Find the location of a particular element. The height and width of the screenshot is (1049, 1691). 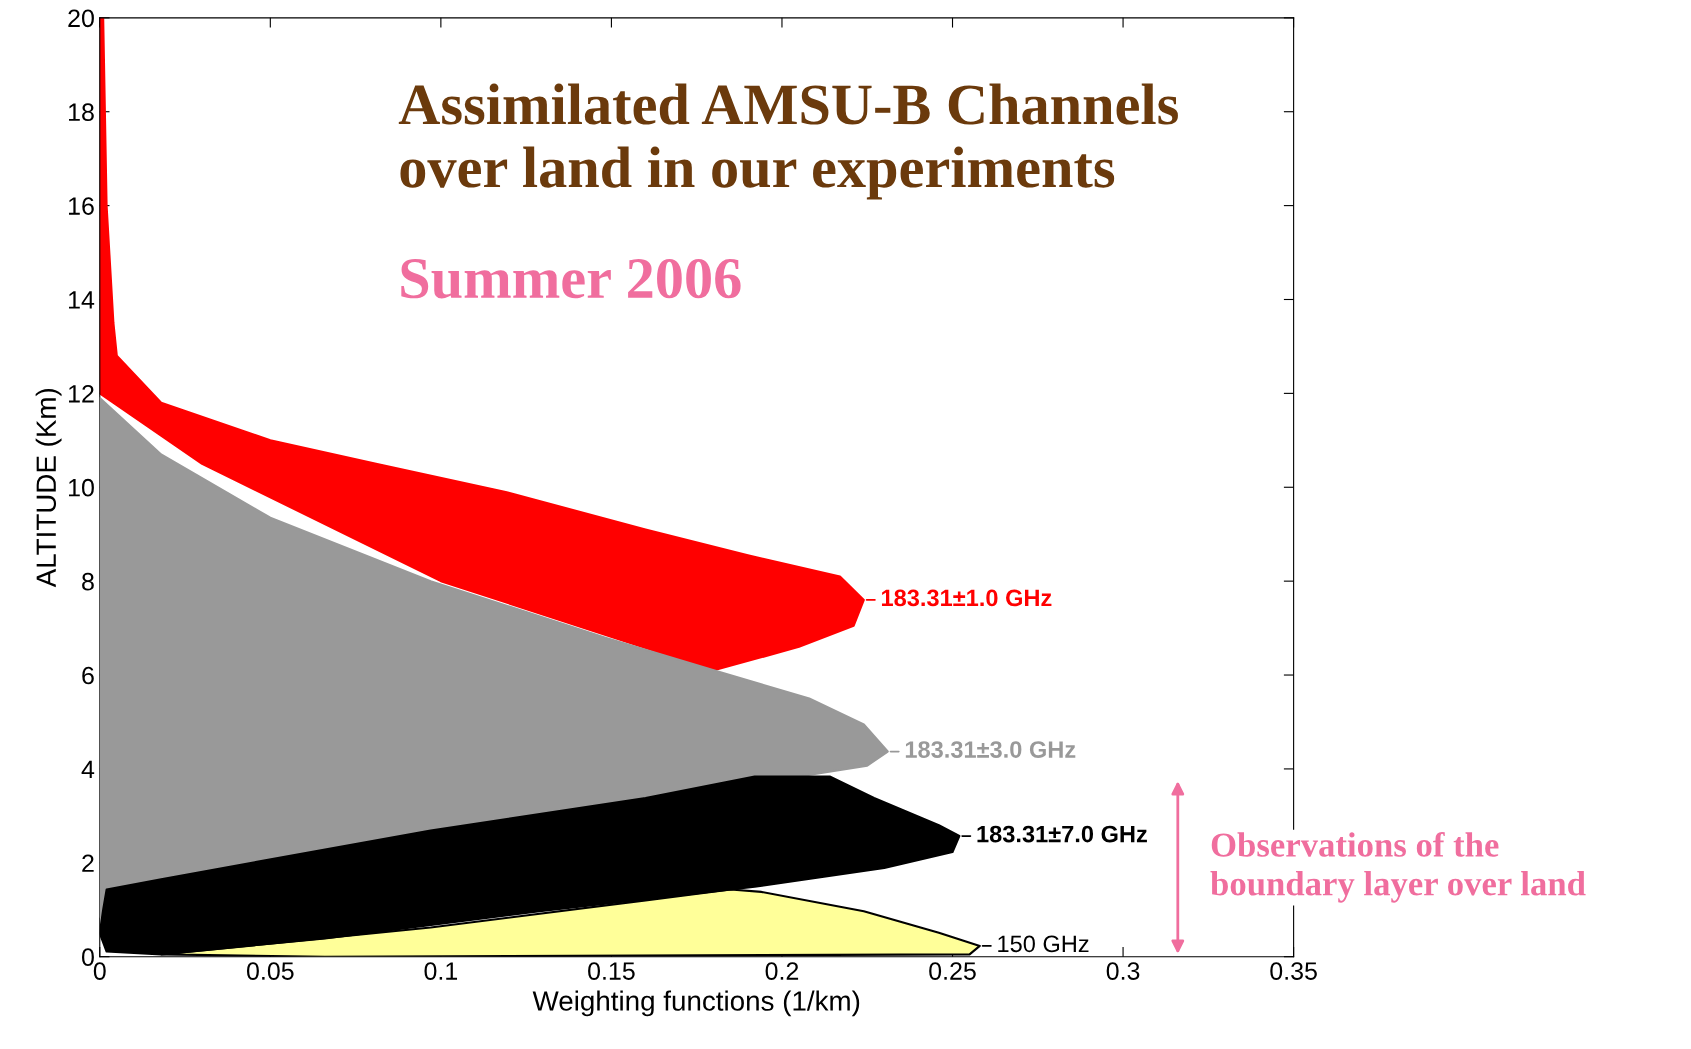

x-tick-label: 0.1 is located at coordinates (441, 971).